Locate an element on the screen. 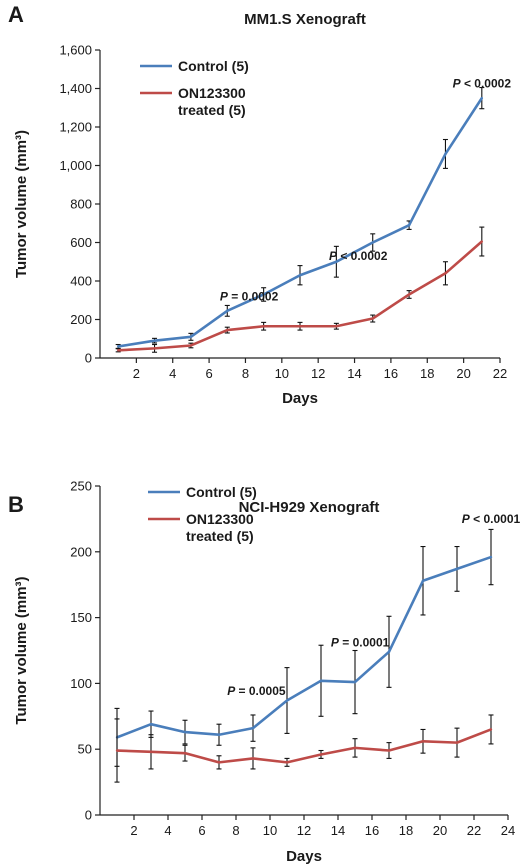 The width and height of the screenshot is (520, 867). y-tick-label: 1,000 is located at coordinates (75, 165).